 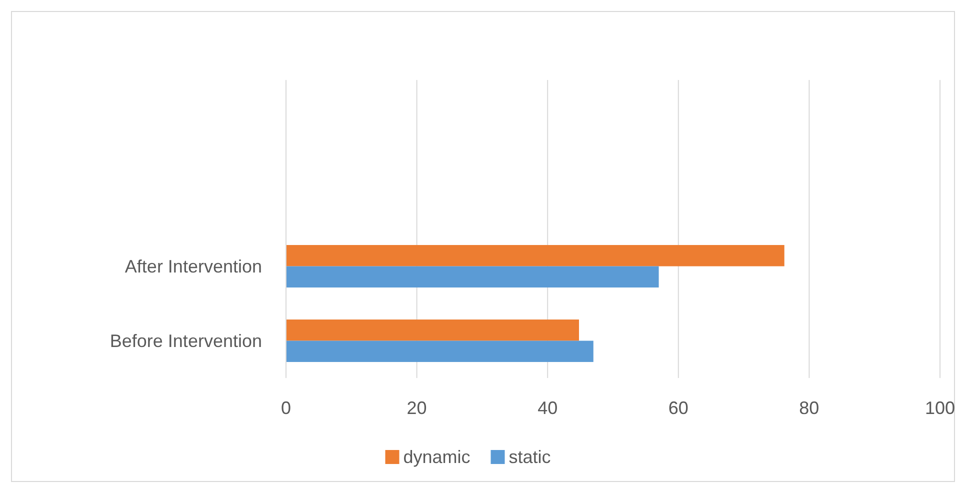 What do you see at coordinates (529, 457) in the screenshot?
I see `legend-label: static` at bounding box center [529, 457].